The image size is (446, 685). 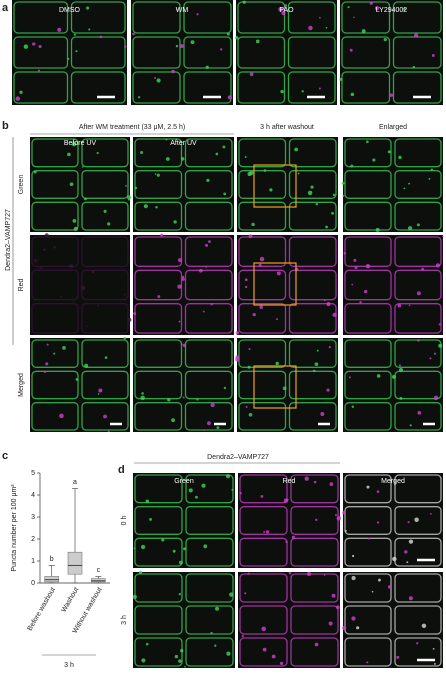 What do you see at coordinates (33, 517) in the screenshot?
I see `y-tick-label: 3` at bounding box center [33, 517].